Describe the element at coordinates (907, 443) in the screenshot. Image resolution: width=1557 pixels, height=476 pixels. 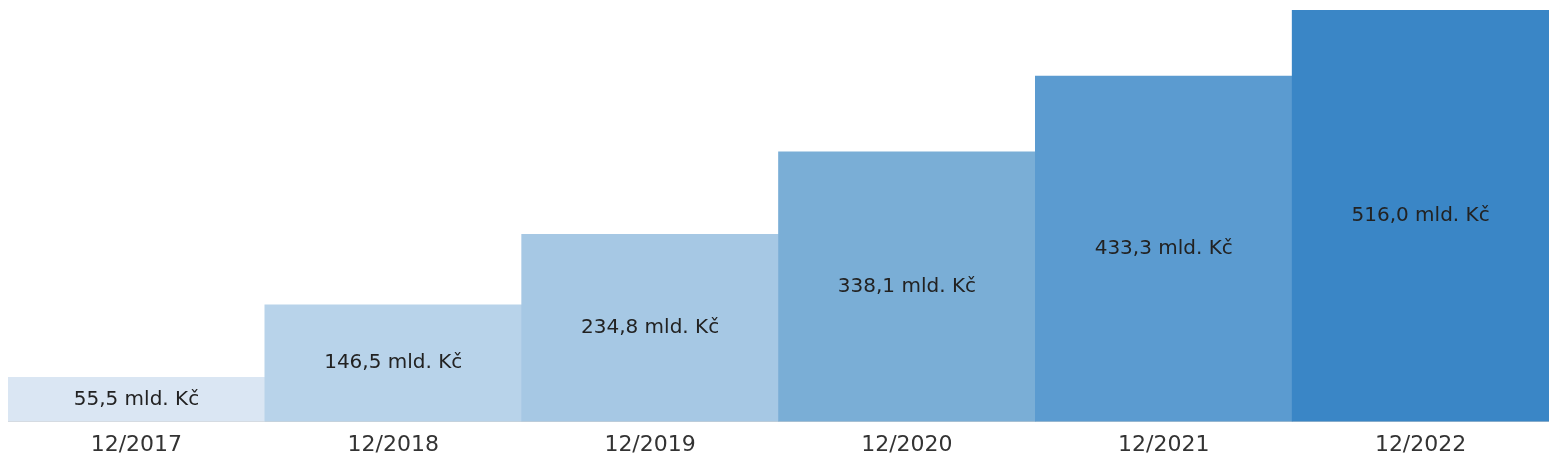
I see `x-tick-label: 12/2020` at that location.